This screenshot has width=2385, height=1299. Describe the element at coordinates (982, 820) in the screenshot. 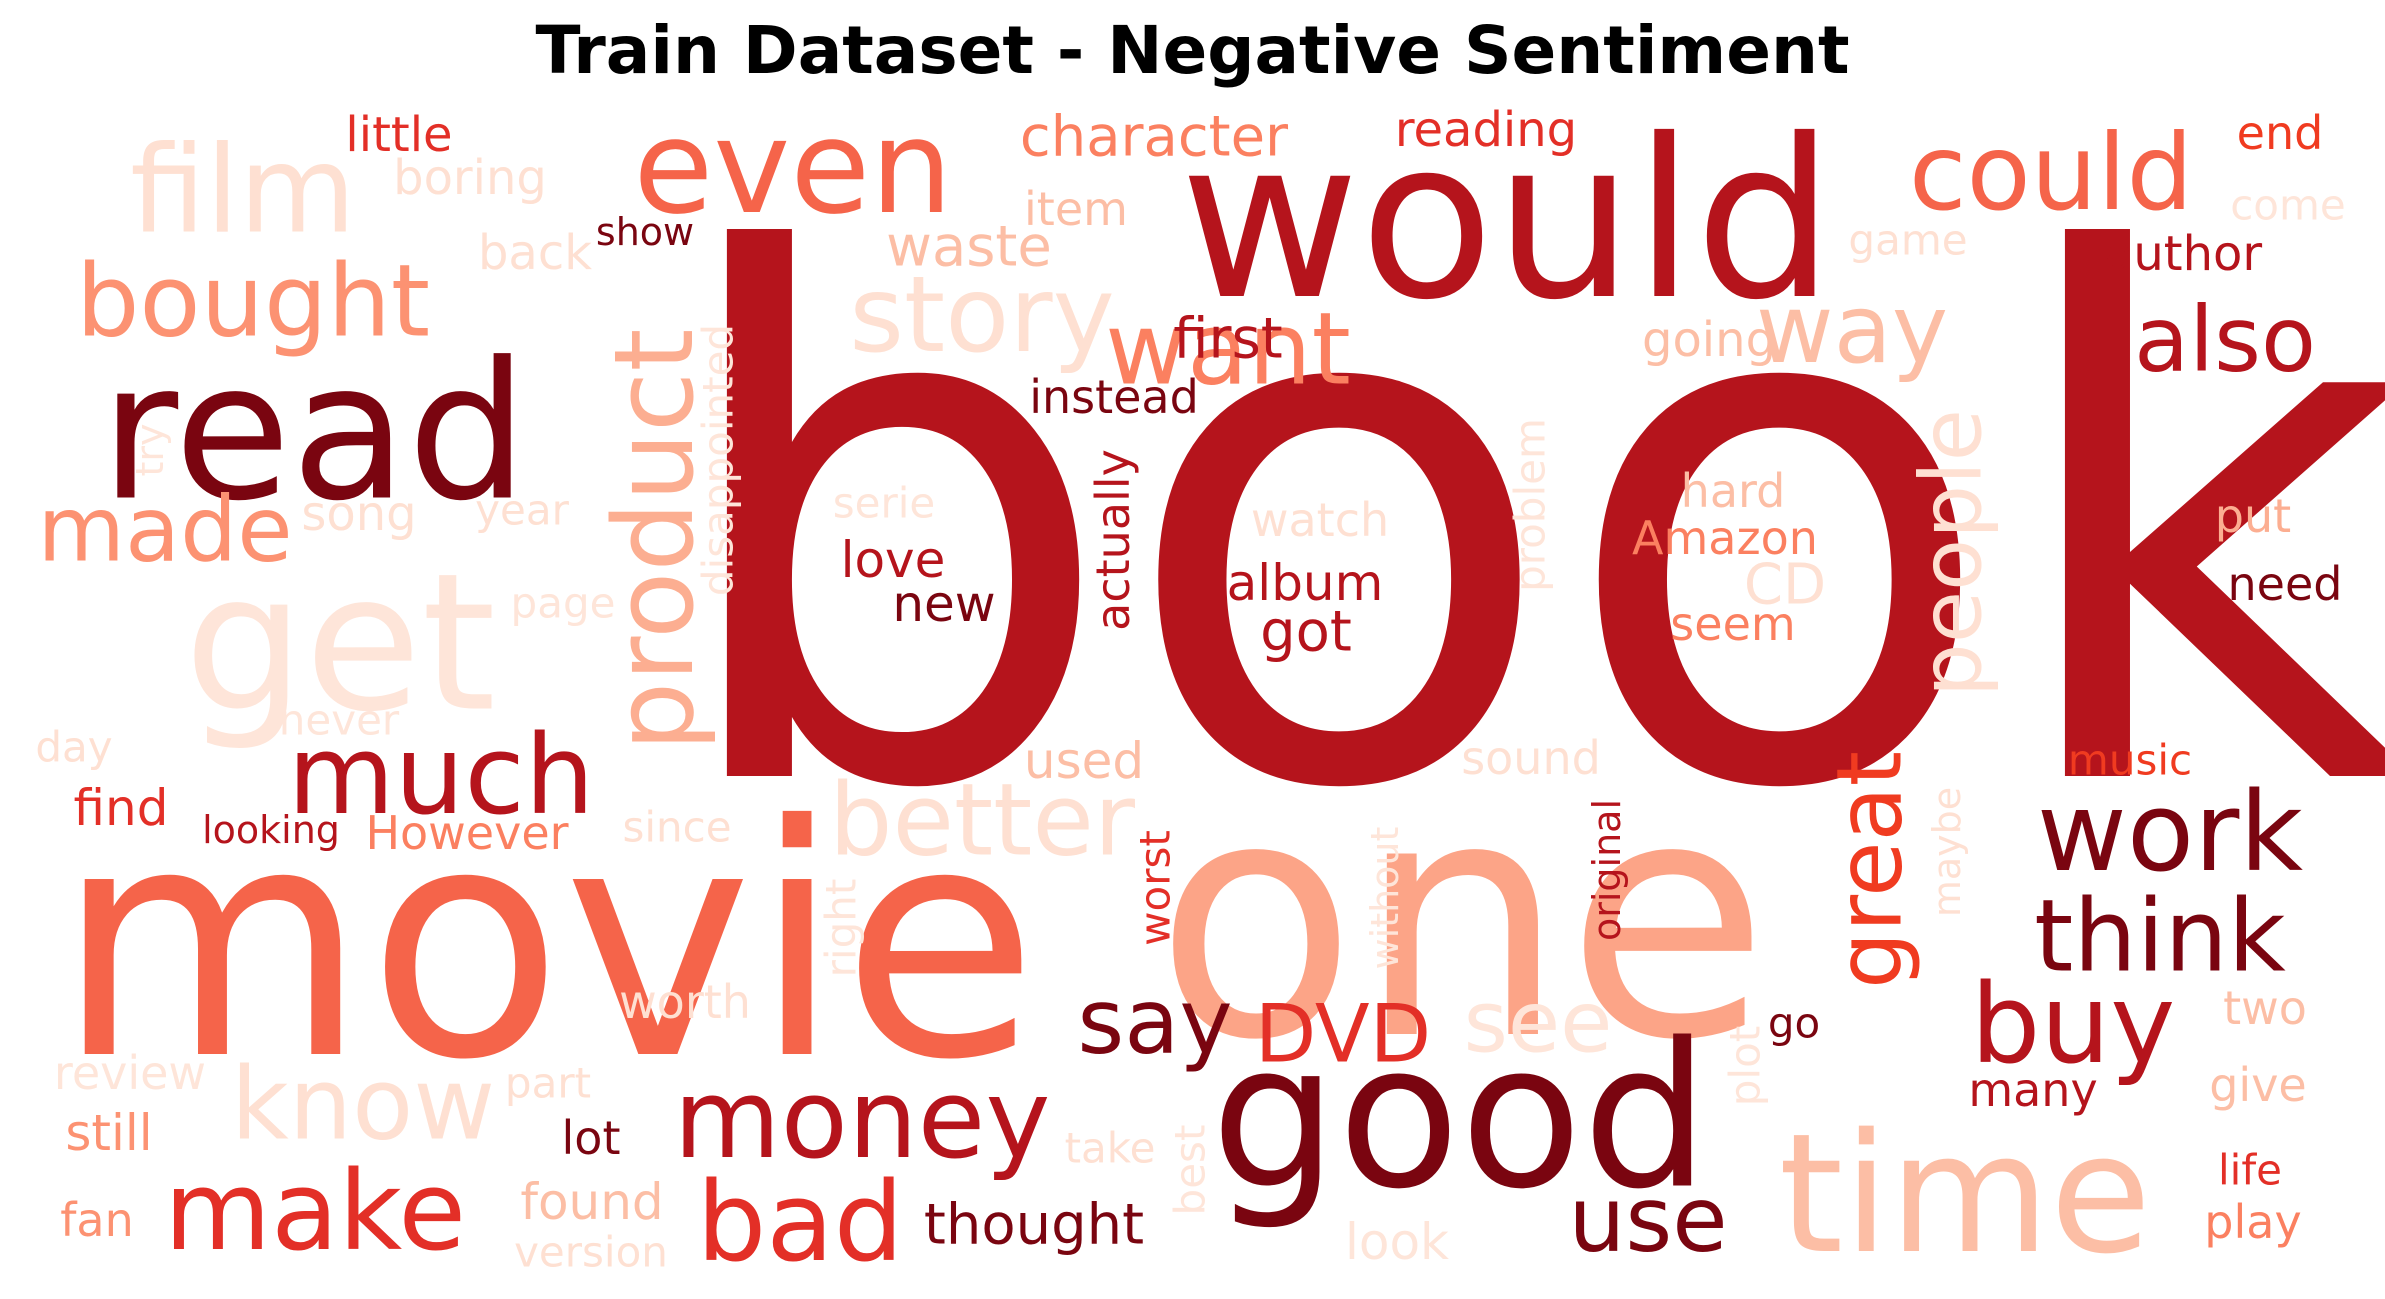

I see `word-better: better` at that location.